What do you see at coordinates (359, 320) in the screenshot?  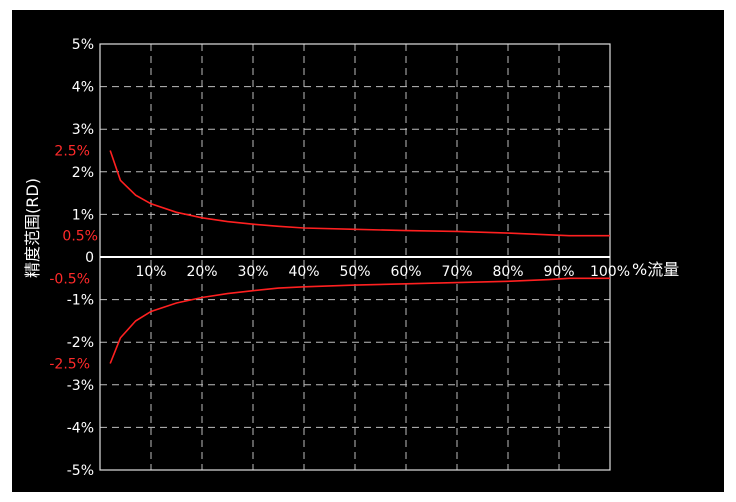 I see `series-line-lower` at bounding box center [359, 320].